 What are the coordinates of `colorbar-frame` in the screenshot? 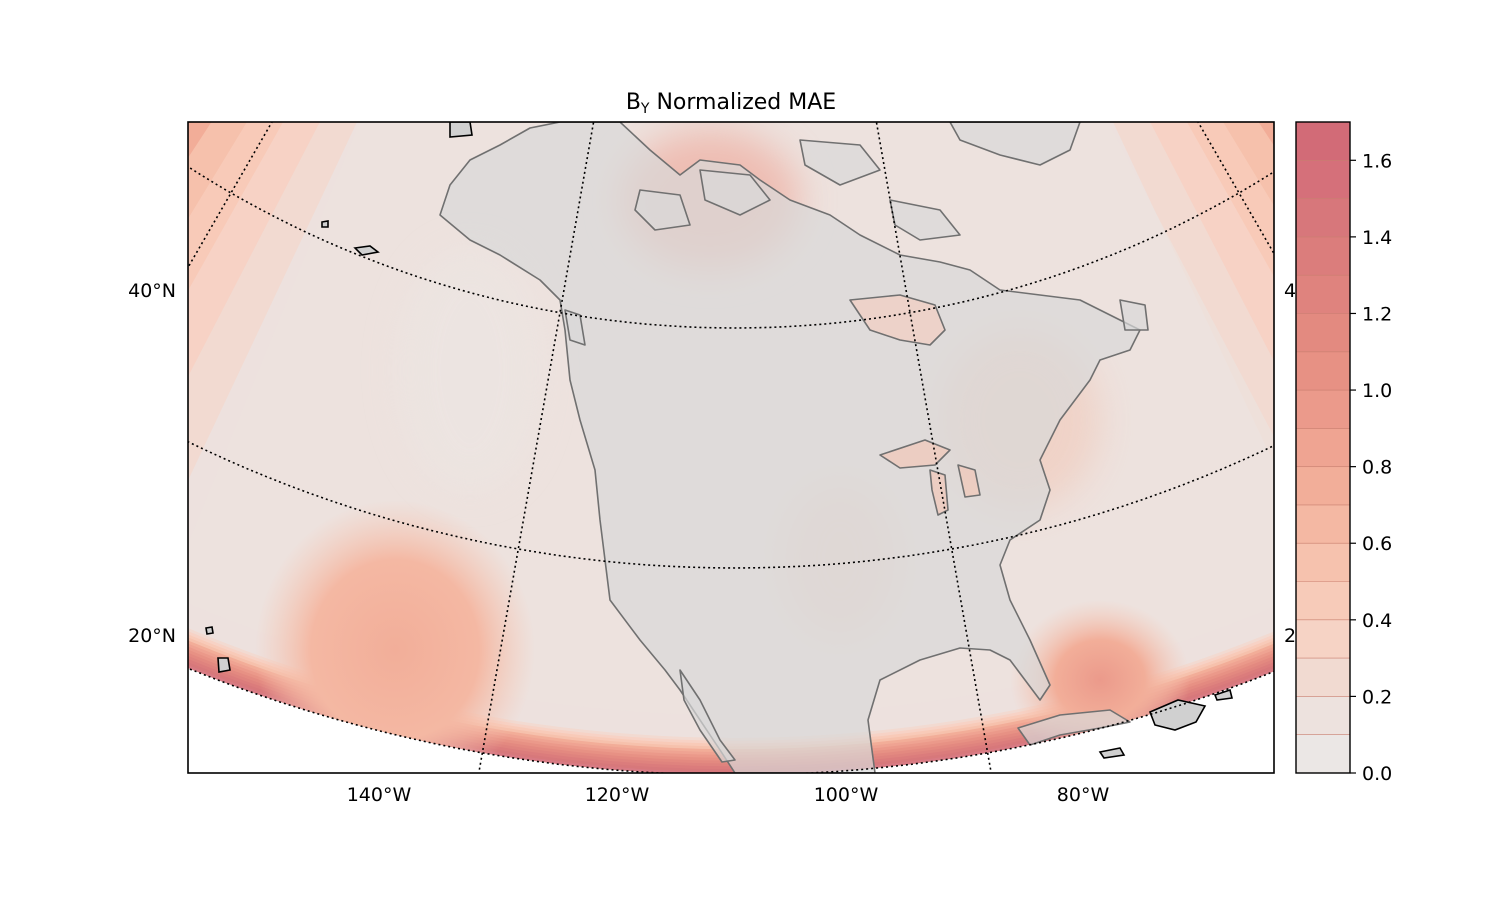 It's located at (1323, 447).